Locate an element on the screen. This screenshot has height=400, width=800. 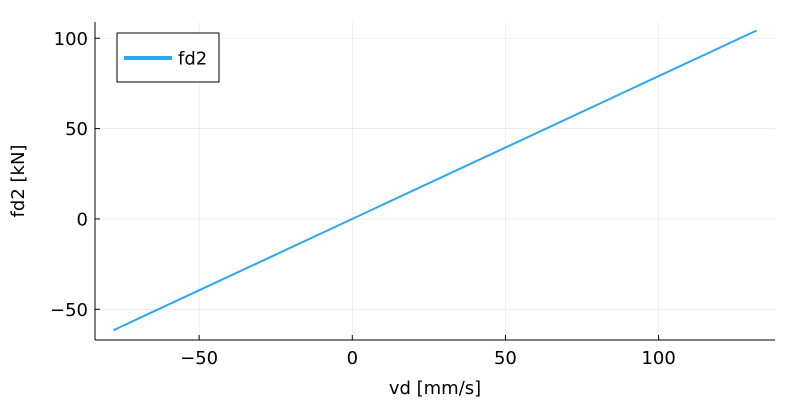
x-tick-label: 0 is located at coordinates (352, 358).